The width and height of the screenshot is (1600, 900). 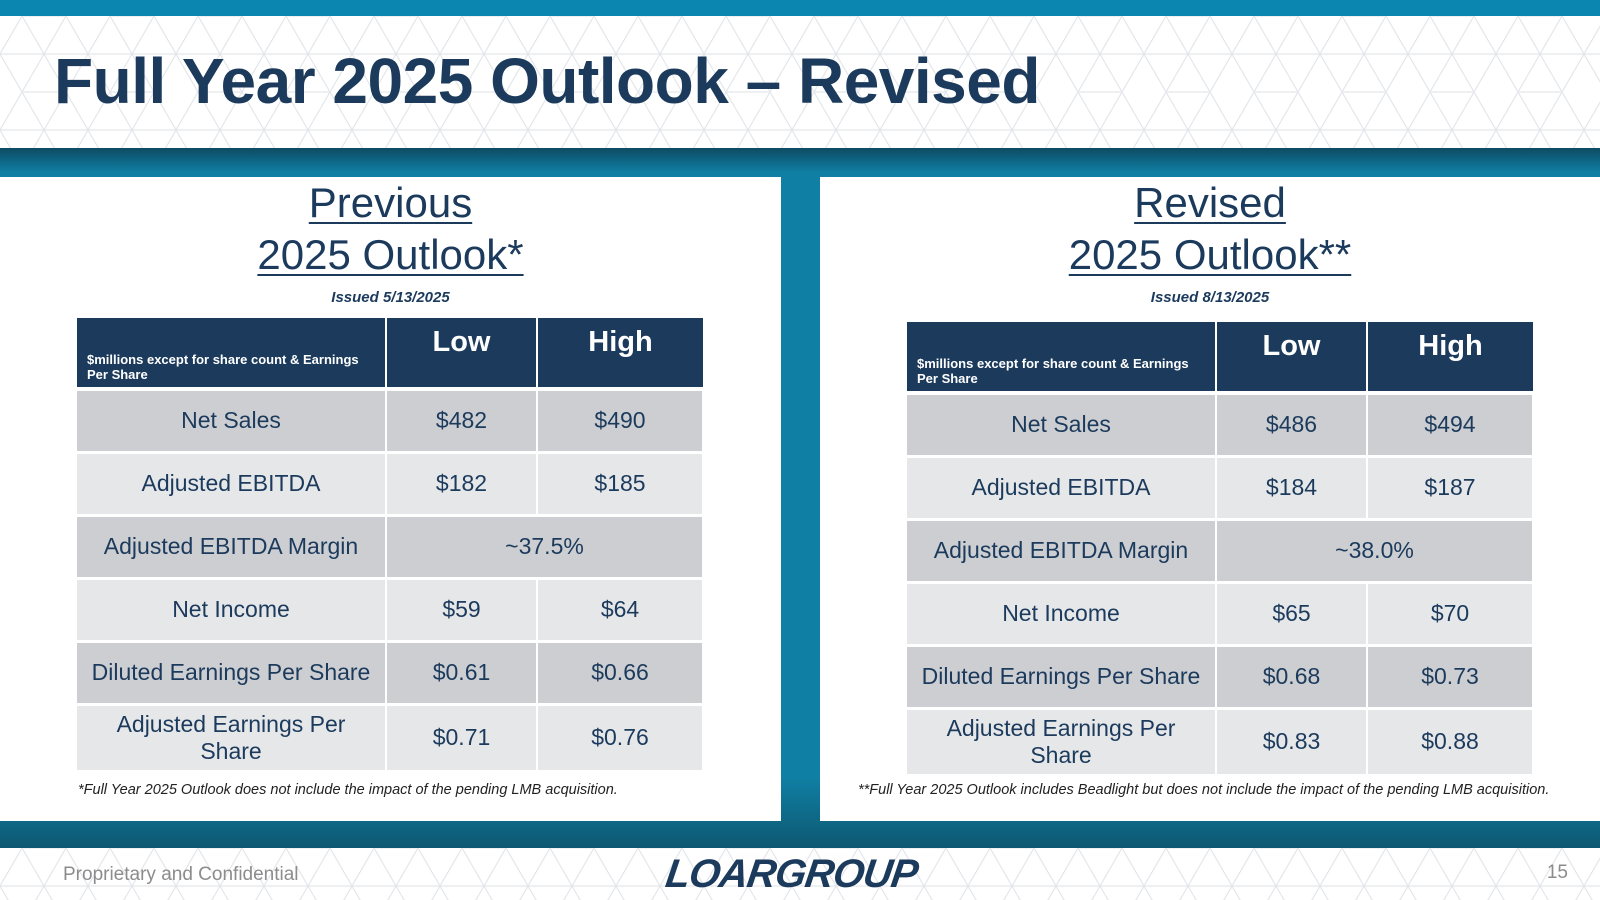 What do you see at coordinates (620, 671) in the screenshot?
I see `row-high: $0.66` at bounding box center [620, 671].